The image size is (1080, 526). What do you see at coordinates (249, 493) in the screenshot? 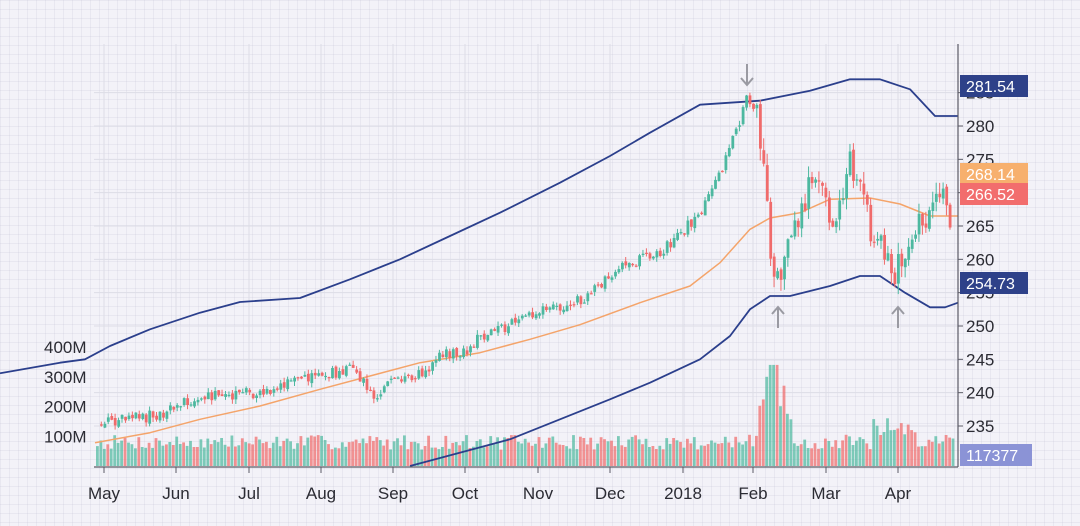
I see `time-tick-label: Jul` at bounding box center [249, 493].